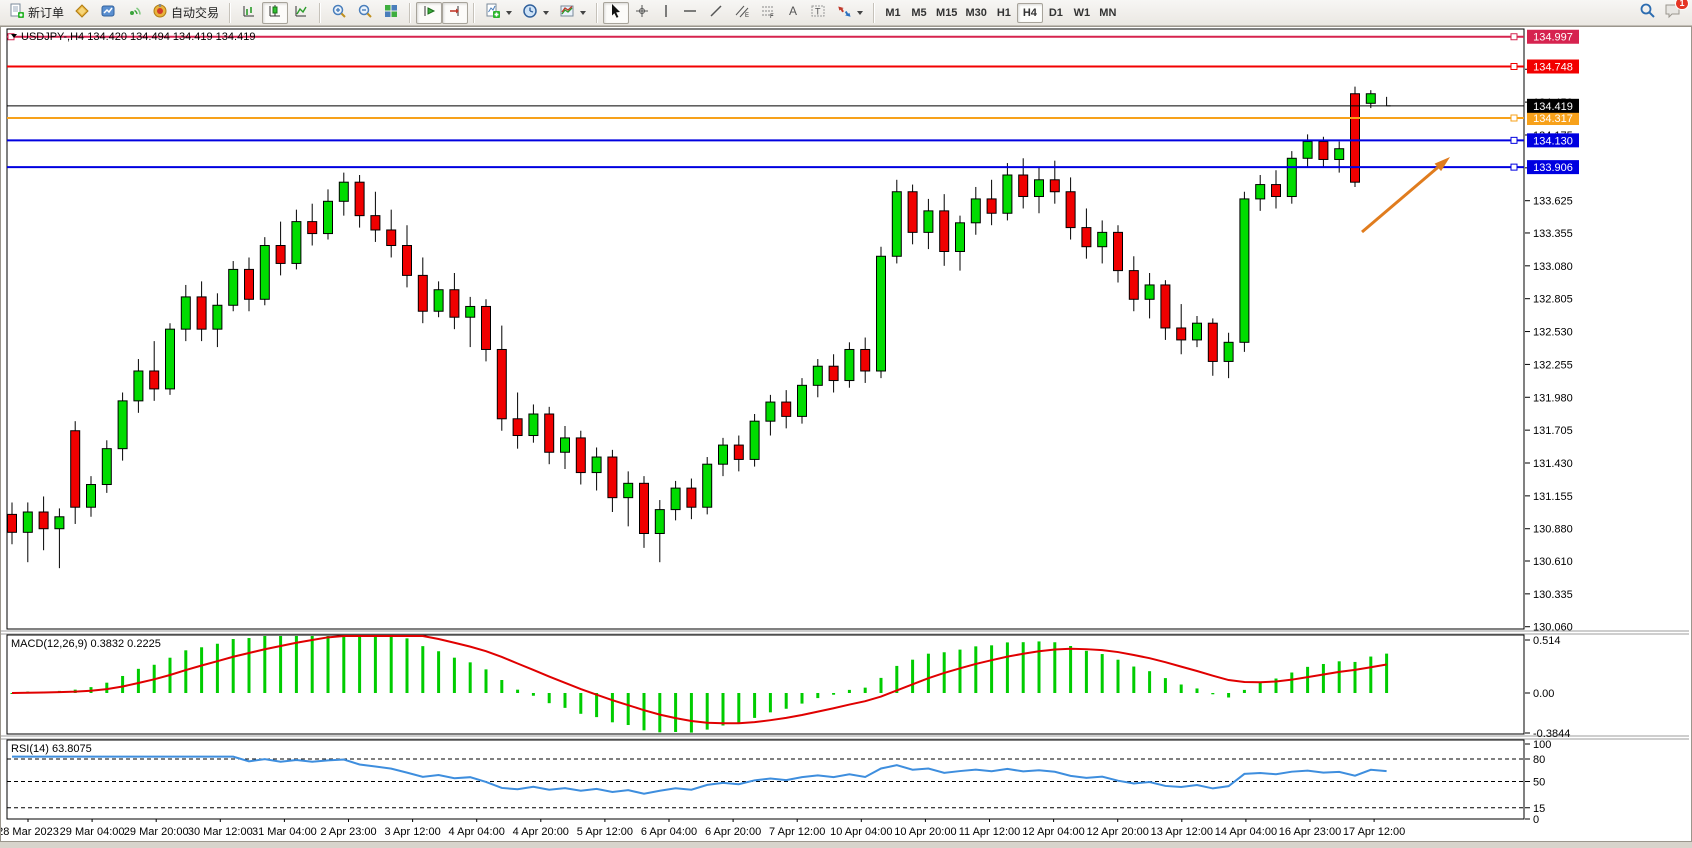 This screenshot has height=848, width=1692. I want to click on text-tool-button: A, so click(793, 13).